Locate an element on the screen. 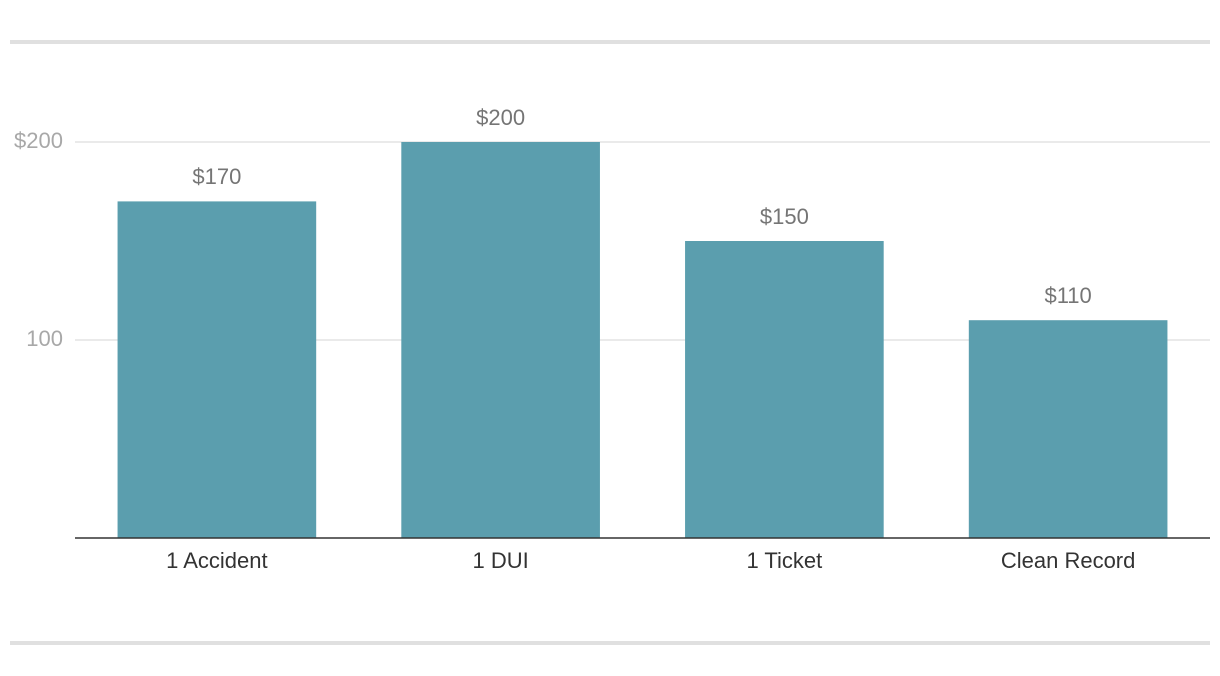 The width and height of the screenshot is (1220, 676). x-tick-label: 1 Accident is located at coordinates (217, 560).